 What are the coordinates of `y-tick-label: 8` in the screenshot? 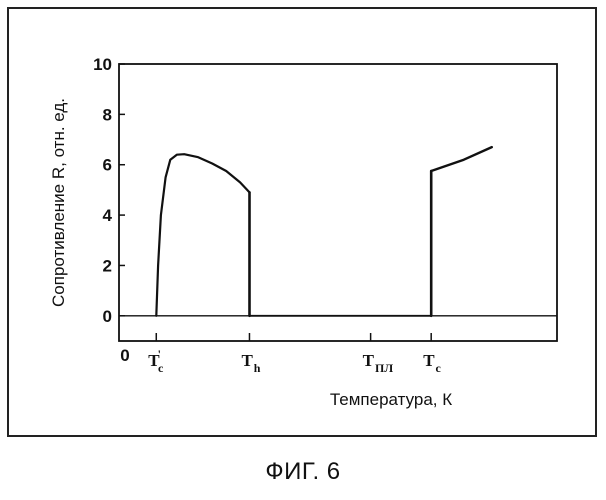 It's located at (107, 114).